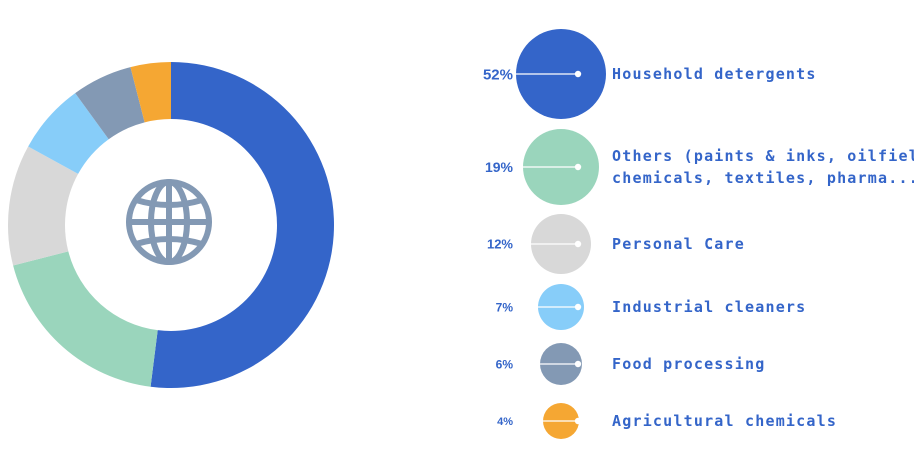 Image resolution: width=914 pixels, height=458 pixels. Describe the element at coordinates (678, 244) in the screenshot. I see `legend-label: Personal Care` at that location.